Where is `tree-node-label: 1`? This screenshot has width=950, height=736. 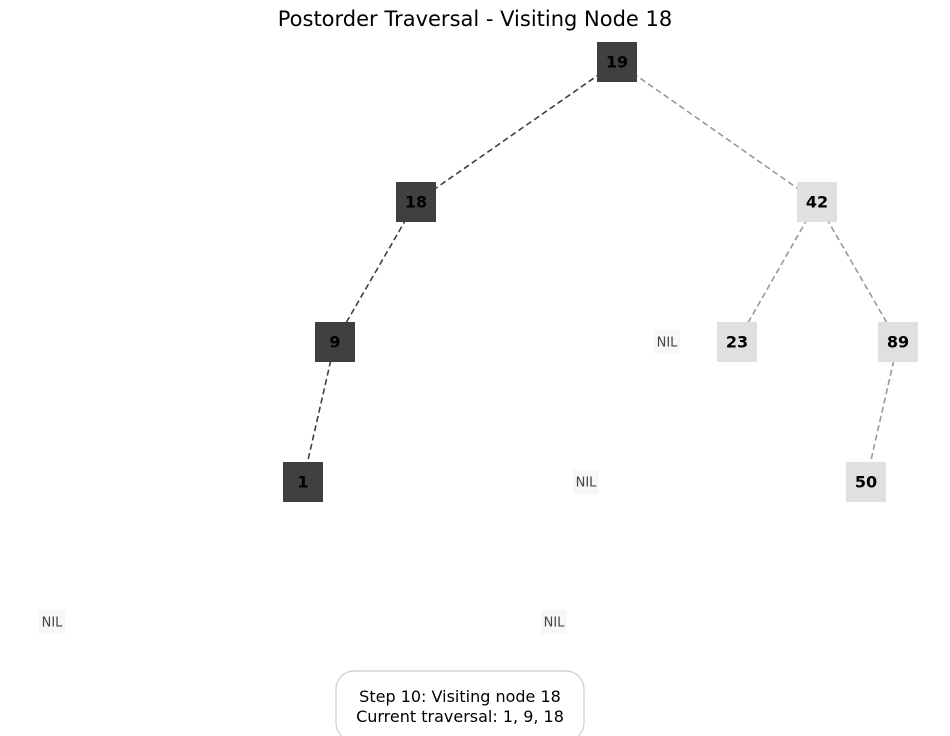
tree-node-label: 1 is located at coordinates (302, 482).